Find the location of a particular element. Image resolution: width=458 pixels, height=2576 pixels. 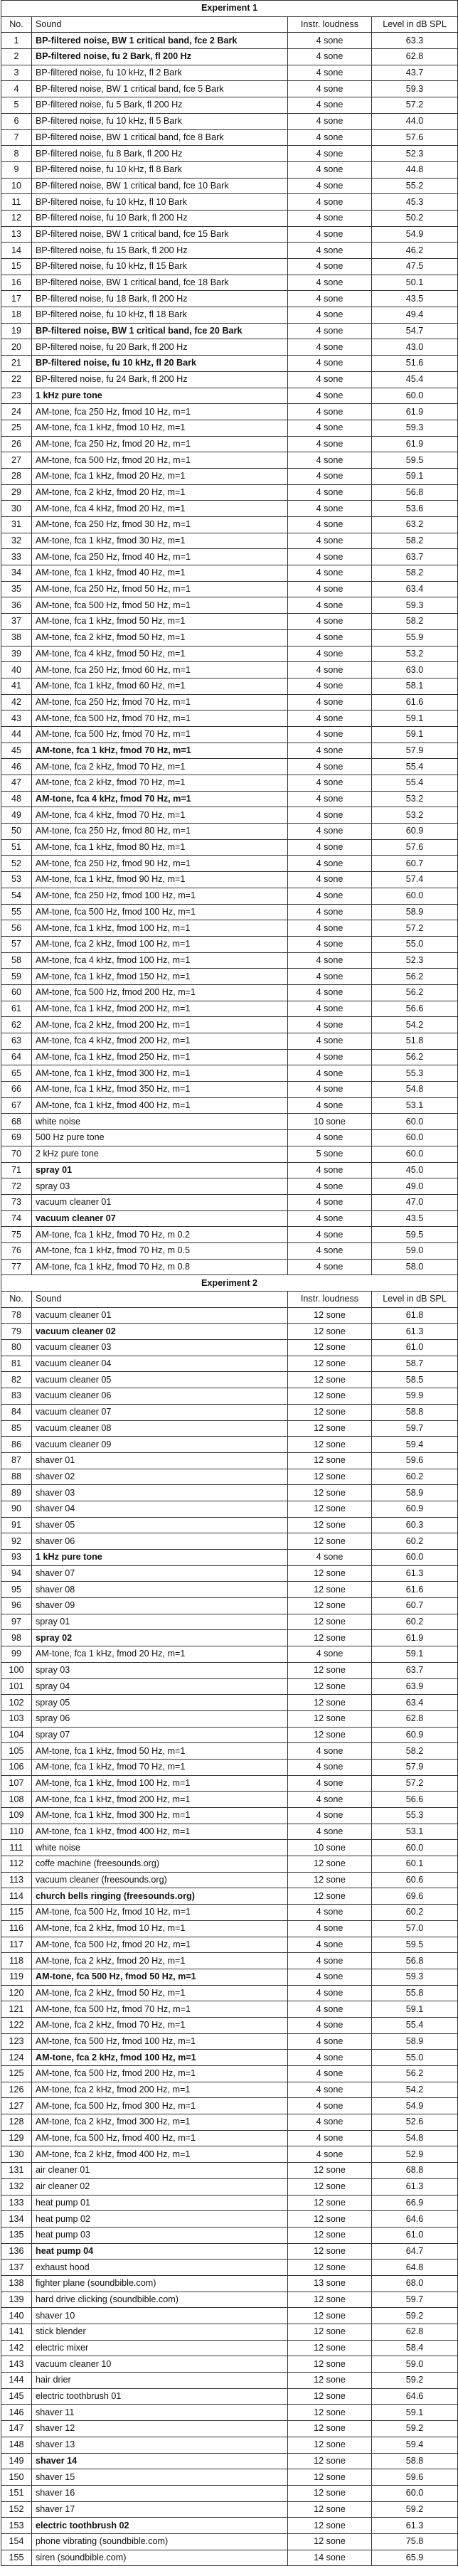

sound-name: phone vibrating (soundbible.com) is located at coordinates (159, 2541).